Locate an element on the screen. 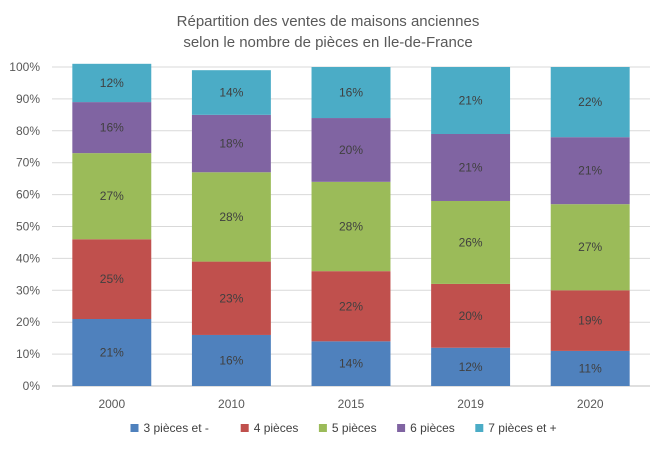 The height and width of the screenshot is (456, 665). x-tick-label: 2015 is located at coordinates (351, 404).